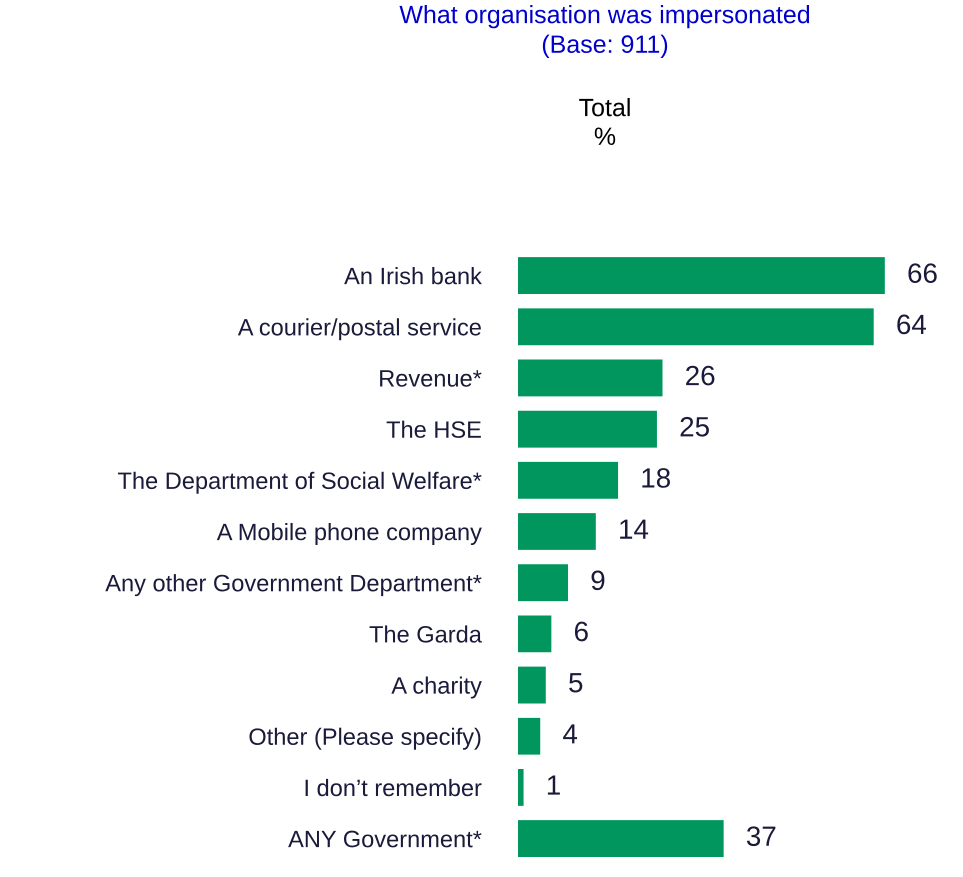  What do you see at coordinates (394, 787) in the screenshot?
I see `y-tick-label: I don’t remember` at bounding box center [394, 787].